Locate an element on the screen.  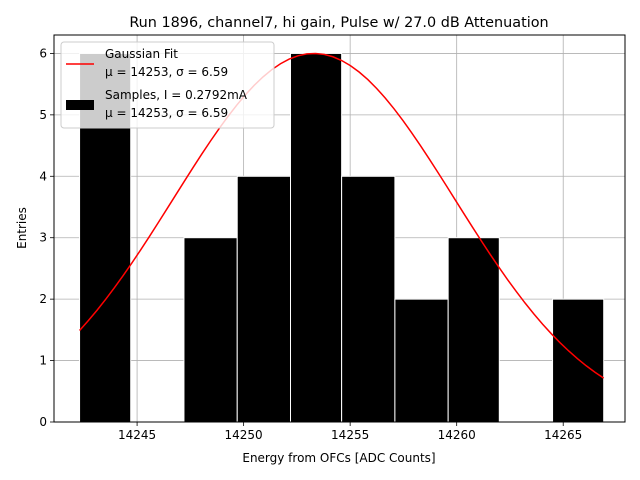
legend-samples-label: Samples, I = 0.2792mA is located at coordinates (176, 95).